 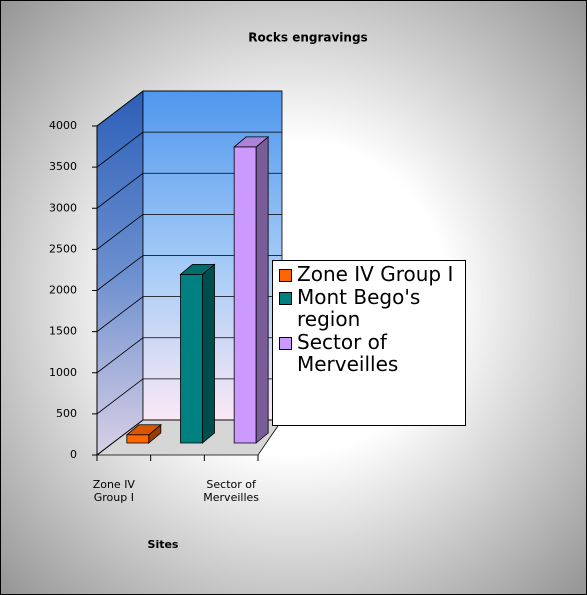 What do you see at coordinates (163, 544) in the screenshot?
I see `x-axis-title: Sites` at bounding box center [163, 544].